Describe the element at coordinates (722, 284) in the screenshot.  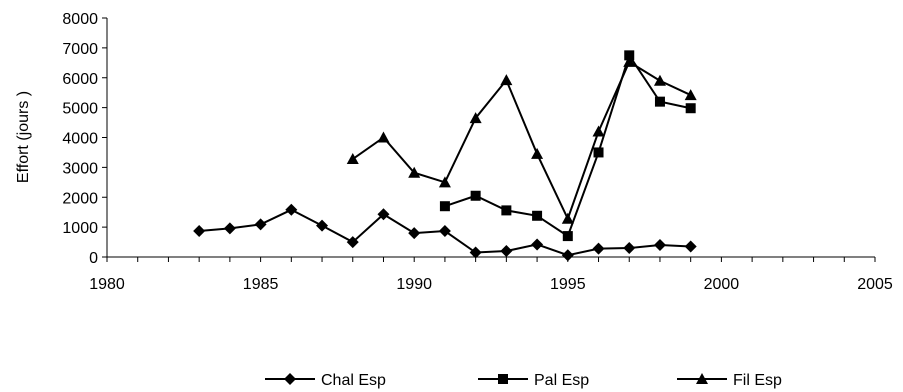
I see `x-tick-label: 2000` at that location.